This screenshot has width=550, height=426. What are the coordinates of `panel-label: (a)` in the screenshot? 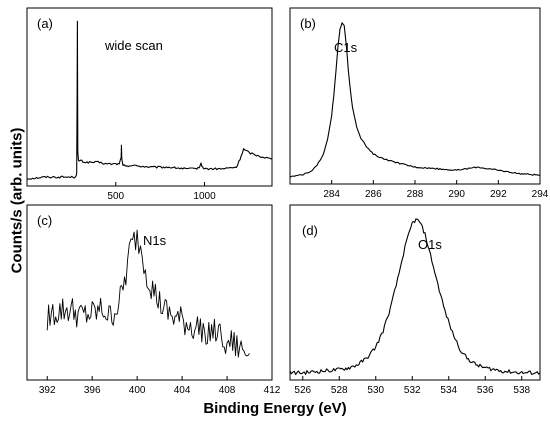 It's located at (45, 23).